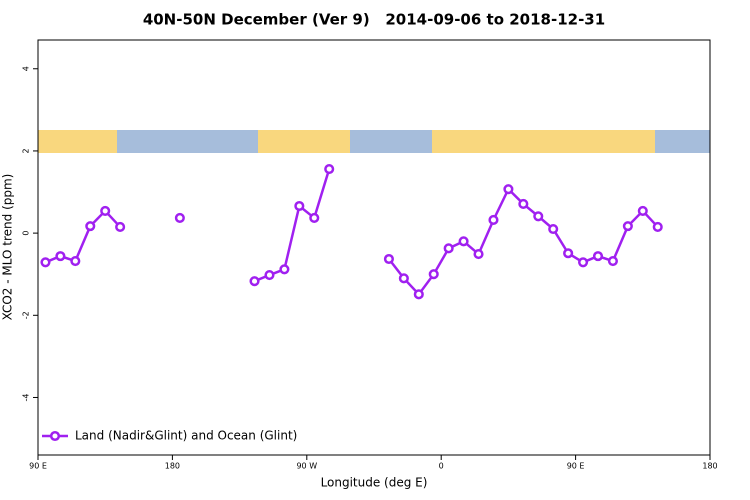  I want to click on y-tick-label: 2, so click(26, 150).